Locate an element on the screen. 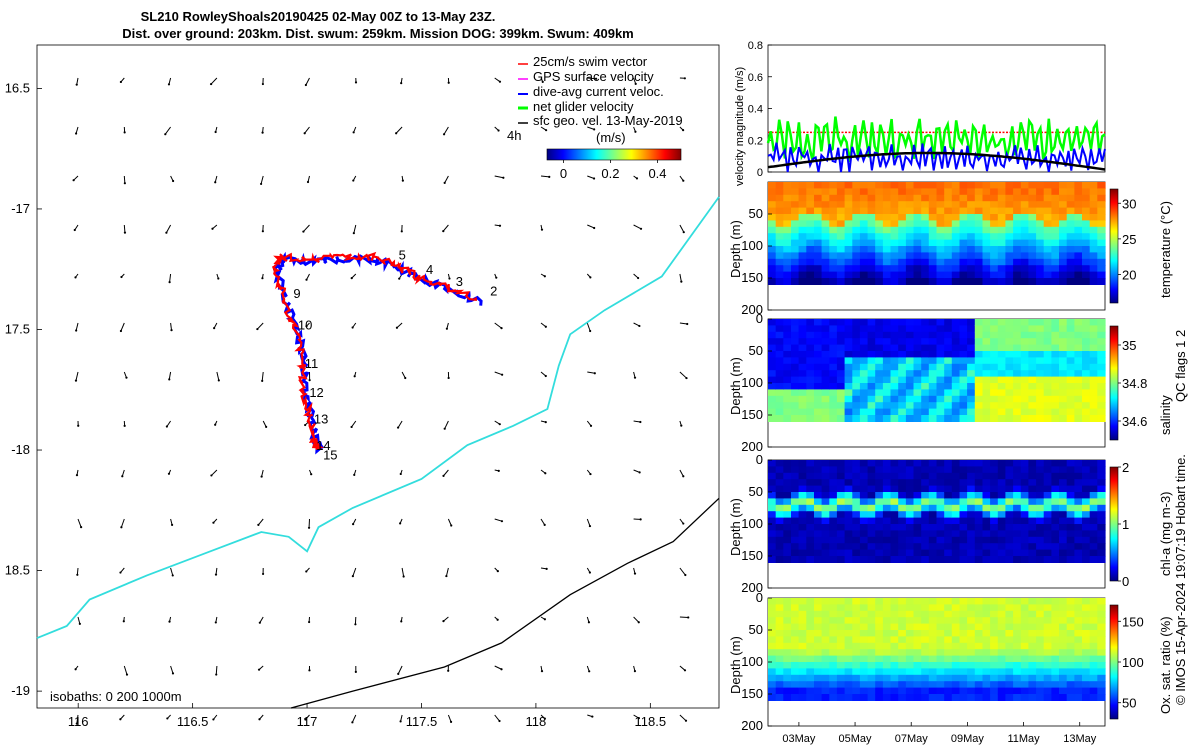  day-label: 3 is located at coordinates (459, 281).